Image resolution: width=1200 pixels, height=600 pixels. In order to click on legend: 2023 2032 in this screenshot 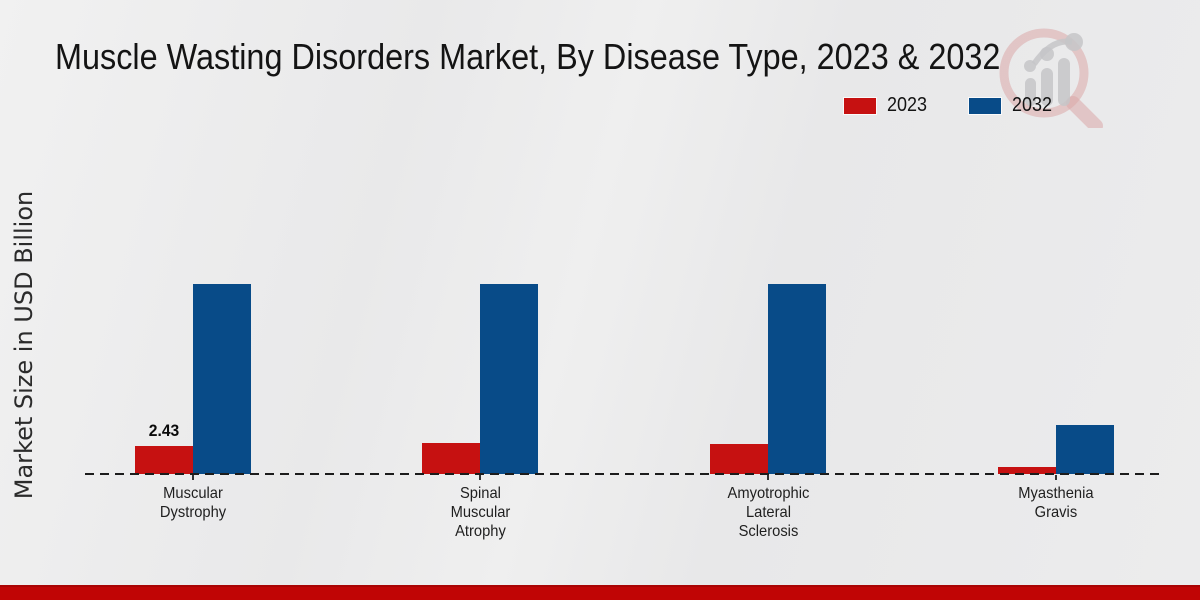, I will do `click(949, 105)`.